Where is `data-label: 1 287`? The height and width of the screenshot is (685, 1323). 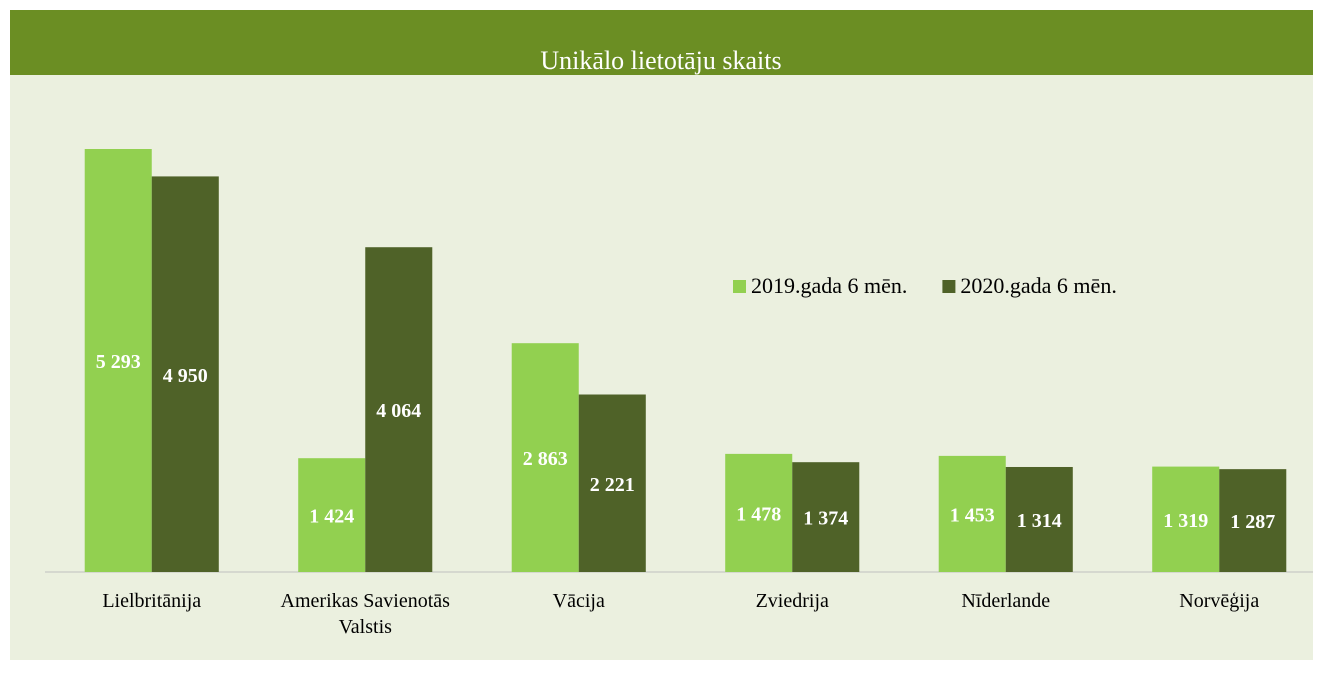
data-label: 1 287 is located at coordinates (1252, 522).